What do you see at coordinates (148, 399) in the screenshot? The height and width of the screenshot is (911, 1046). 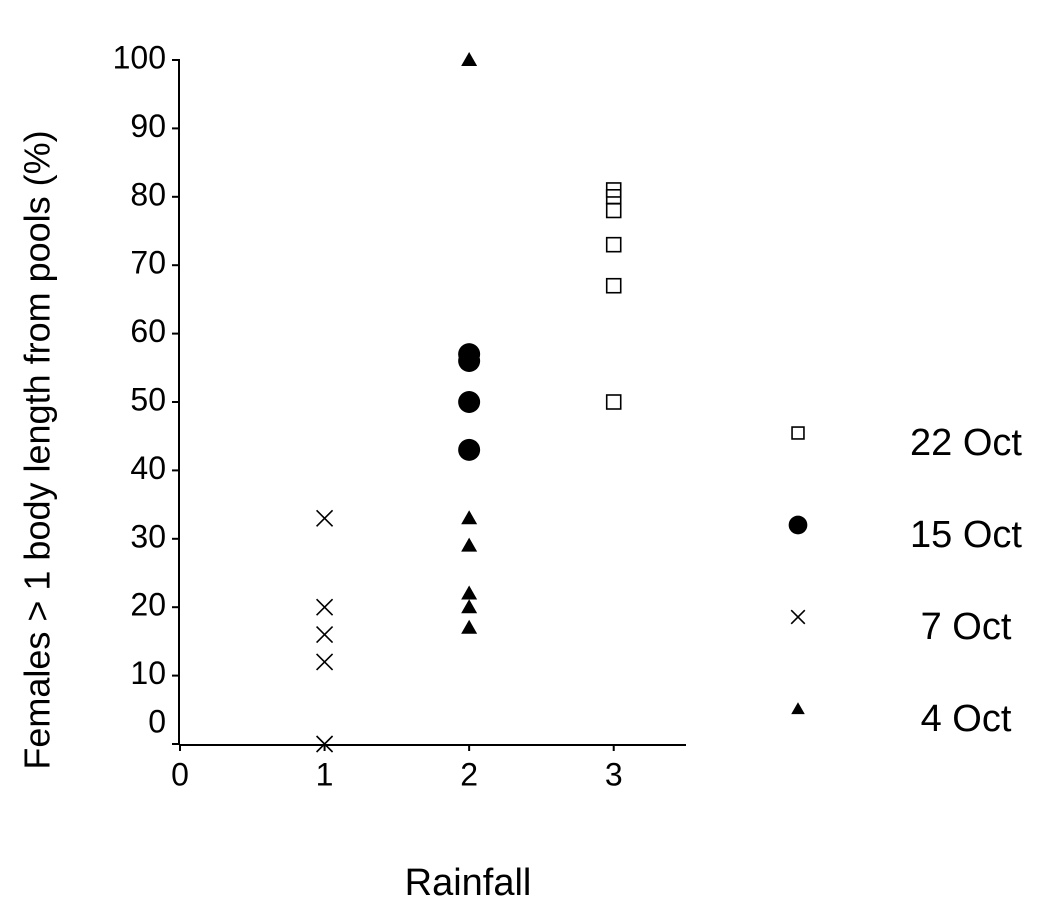 I see `y-tick-label: 50` at bounding box center [148, 399].